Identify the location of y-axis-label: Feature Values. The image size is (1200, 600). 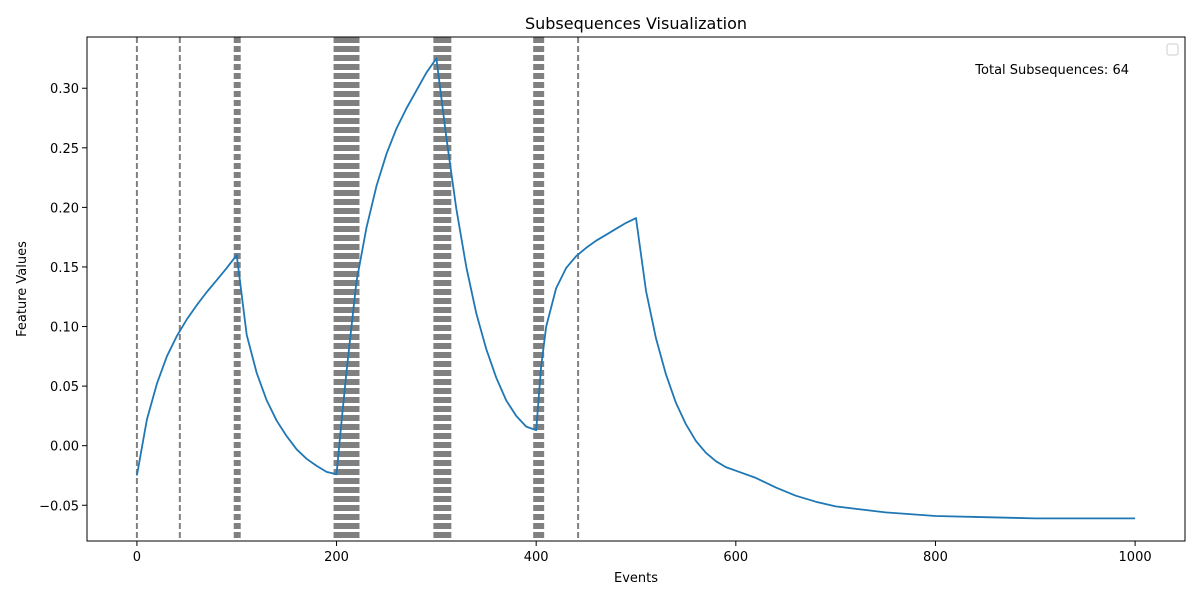
(22, 289).